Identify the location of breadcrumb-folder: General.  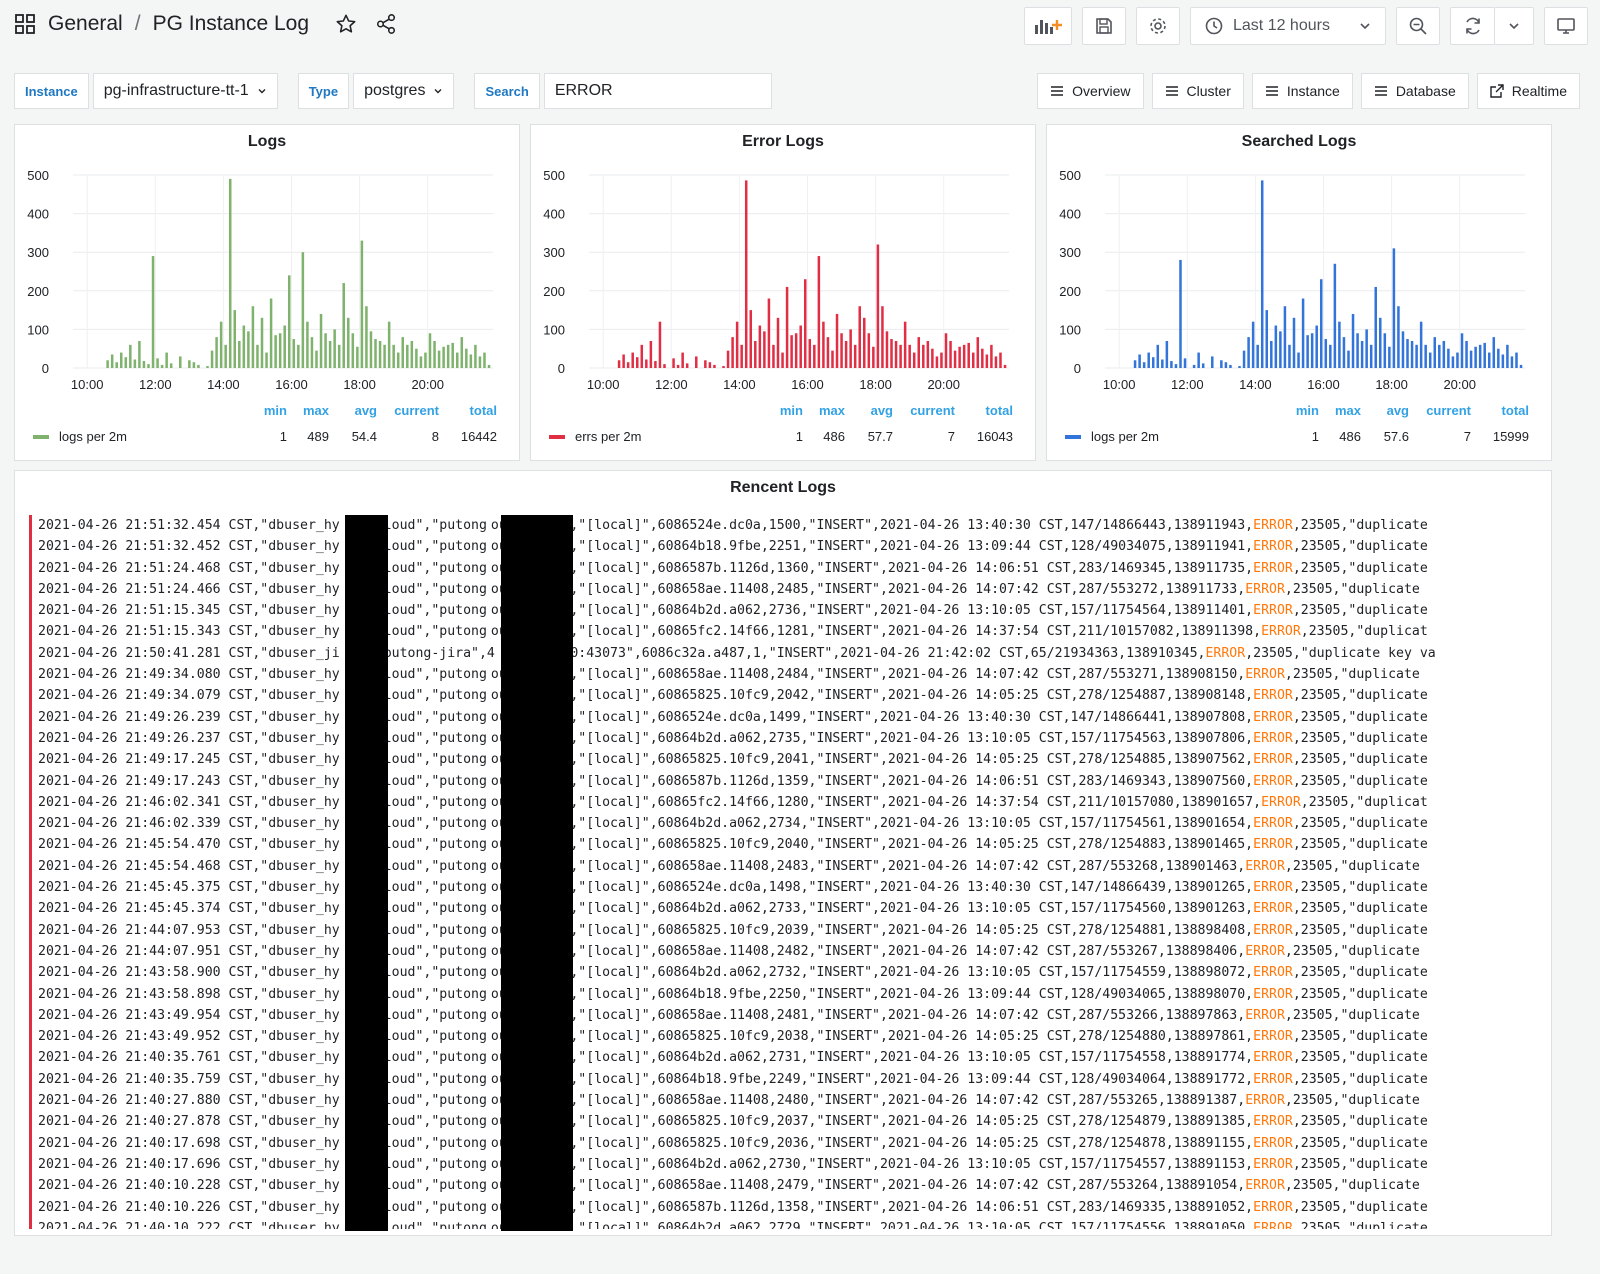
(85, 23).